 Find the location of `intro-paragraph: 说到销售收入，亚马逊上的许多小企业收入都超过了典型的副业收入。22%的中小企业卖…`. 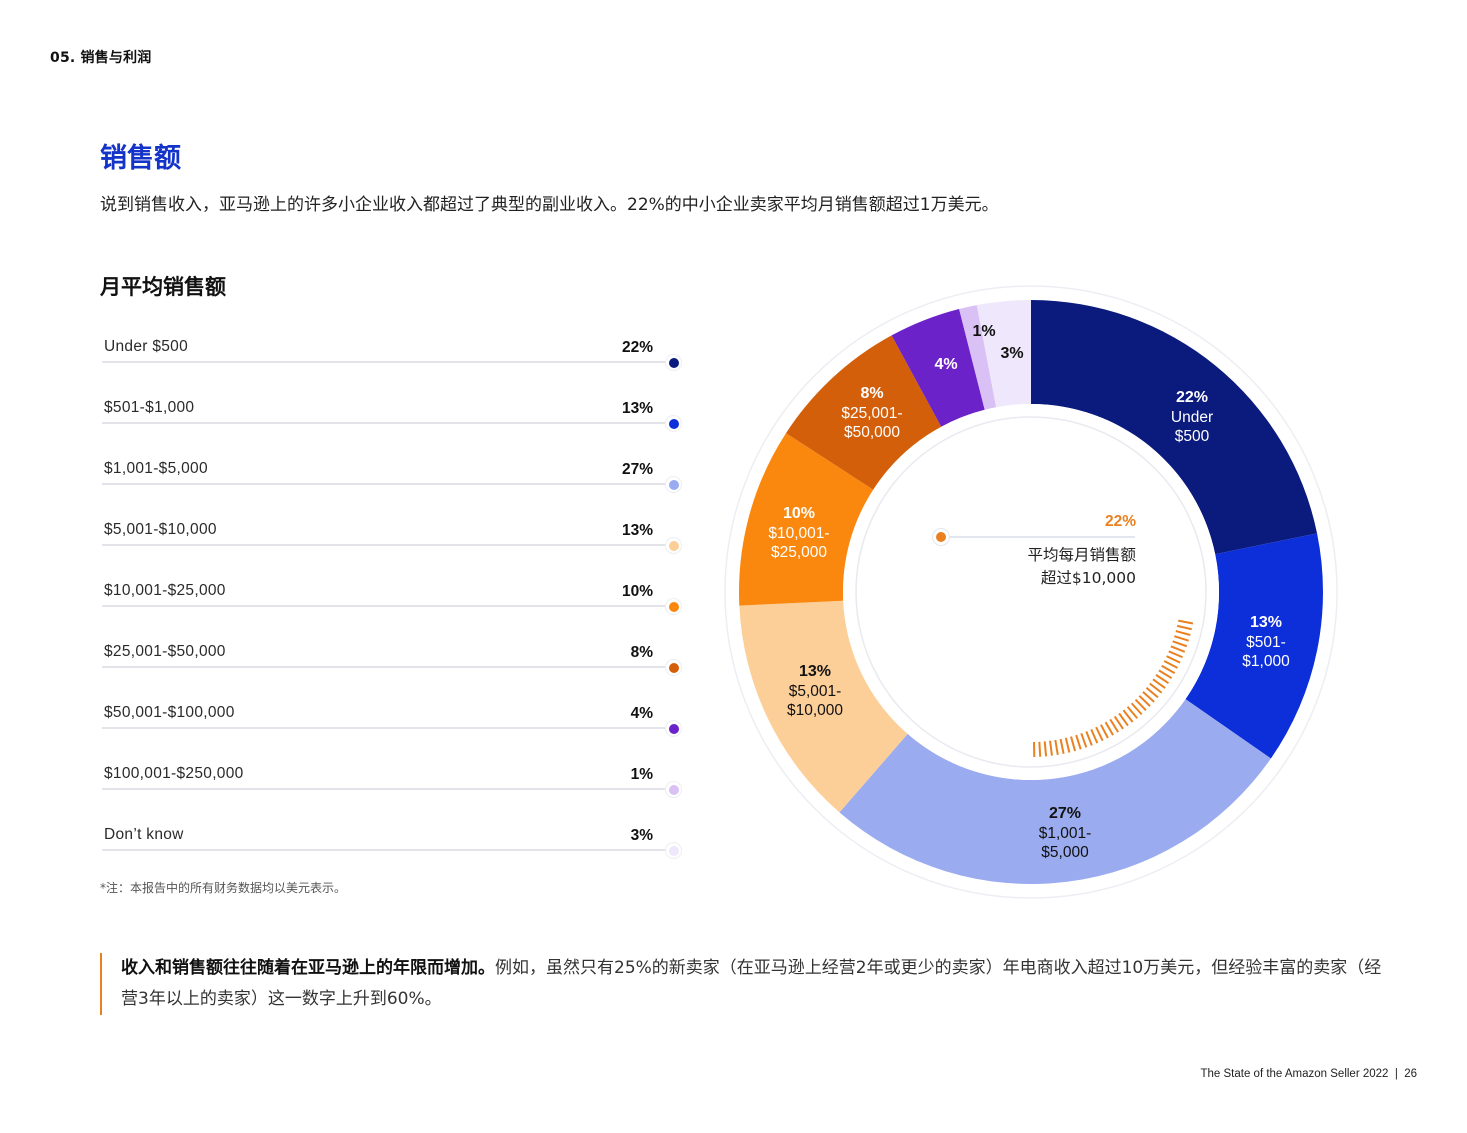

intro-paragraph: 说到销售收入，亚马逊上的许多小企业收入都超过了典型的副业收入。22%的中小企业卖… is located at coordinates (549, 205).